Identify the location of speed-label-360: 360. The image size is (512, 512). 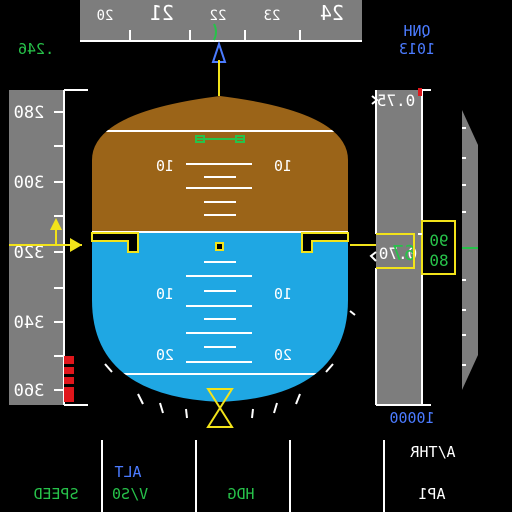
(29, 391).